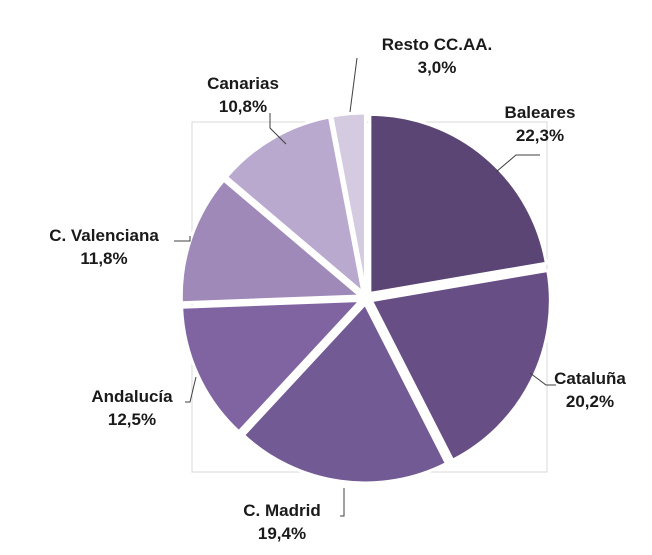 Image resolution: width=652 pixels, height=555 pixels. I want to click on slice-label: C. Madrid, so click(281, 510).